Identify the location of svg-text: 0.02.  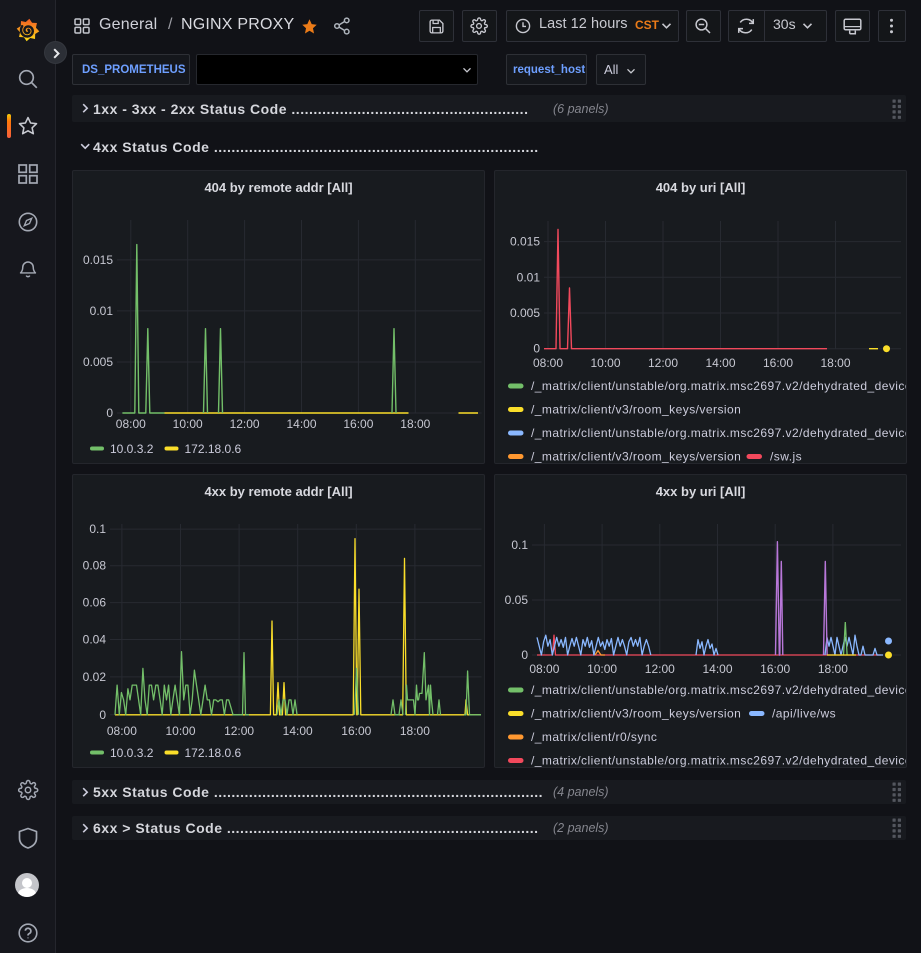
(95, 677).